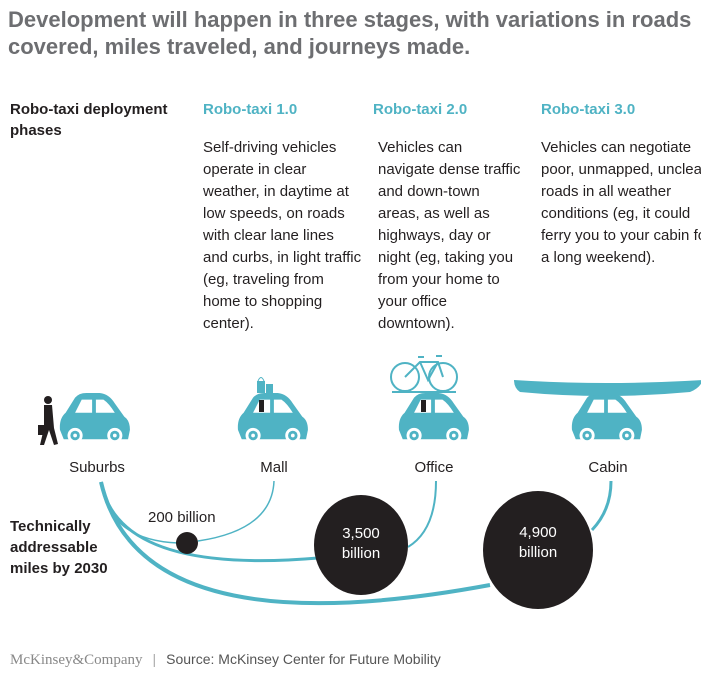 The image size is (701, 689). Describe the element at coordinates (274, 467) in the screenshot. I see `place-mall: Mall` at that location.